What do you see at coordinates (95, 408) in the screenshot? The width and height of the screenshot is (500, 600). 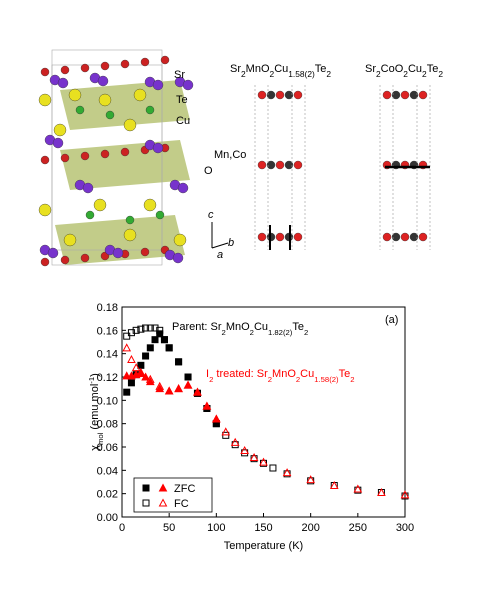 I see `text-part: (emu mol` at bounding box center [95, 408].